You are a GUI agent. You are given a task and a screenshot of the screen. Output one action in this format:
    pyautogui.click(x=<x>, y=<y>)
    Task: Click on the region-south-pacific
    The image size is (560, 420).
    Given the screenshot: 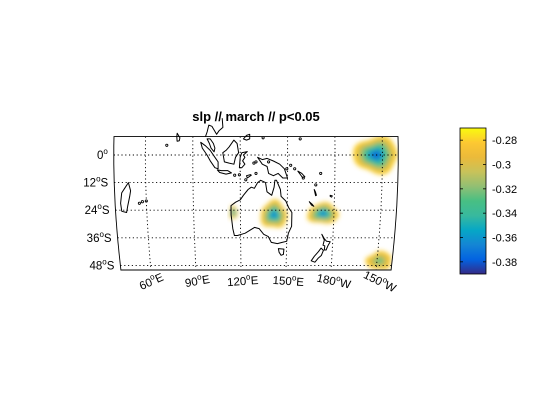 What is the action you would take?
    pyautogui.click(x=378, y=260)
    